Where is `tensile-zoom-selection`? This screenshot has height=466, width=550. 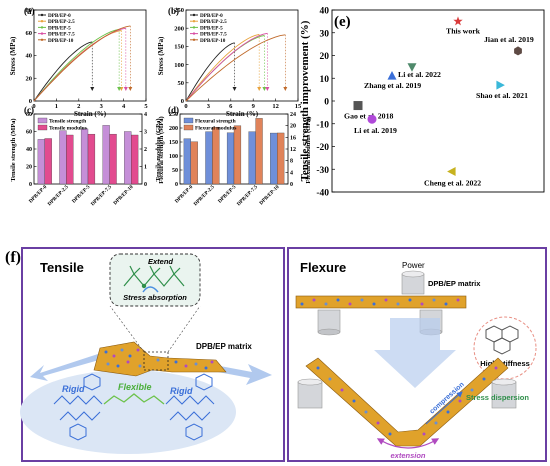
tensile-zoom-selection is located at coordinates (156, 361).